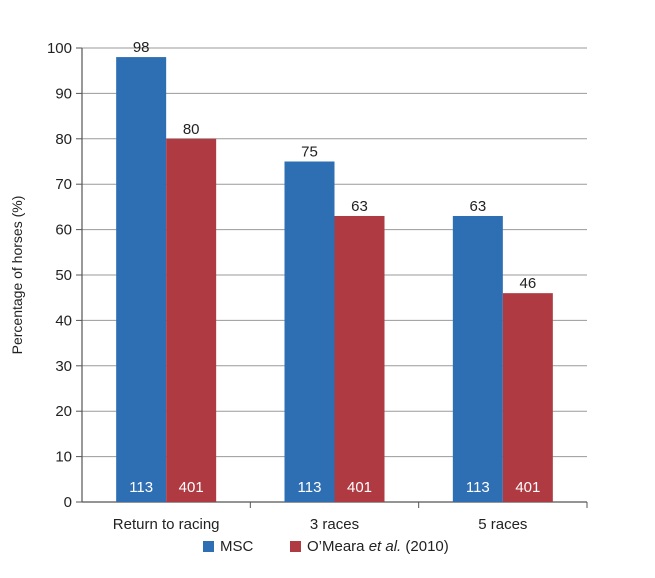 The height and width of the screenshot is (578, 655). I want to click on x-category-label: Return to racing, so click(166, 524).